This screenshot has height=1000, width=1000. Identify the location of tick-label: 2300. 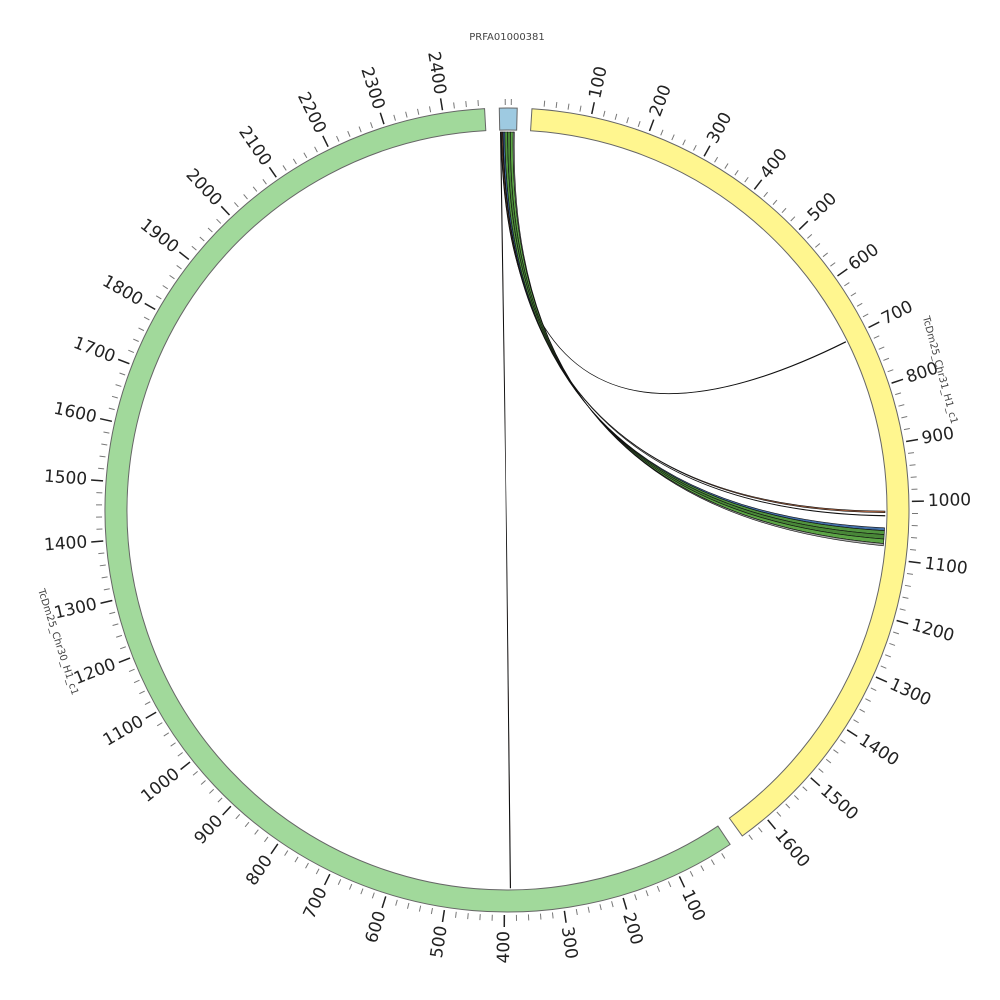
(372, 88).